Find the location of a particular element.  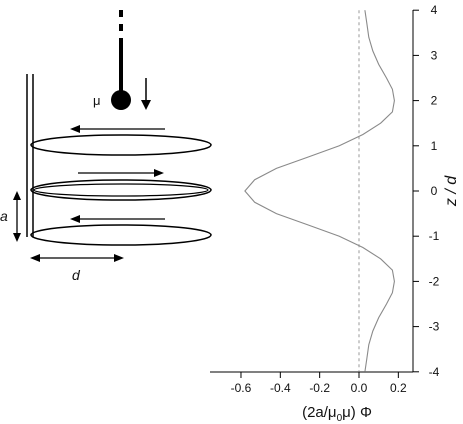

y-tick-label: 1 is located at coordinates (434, 146).